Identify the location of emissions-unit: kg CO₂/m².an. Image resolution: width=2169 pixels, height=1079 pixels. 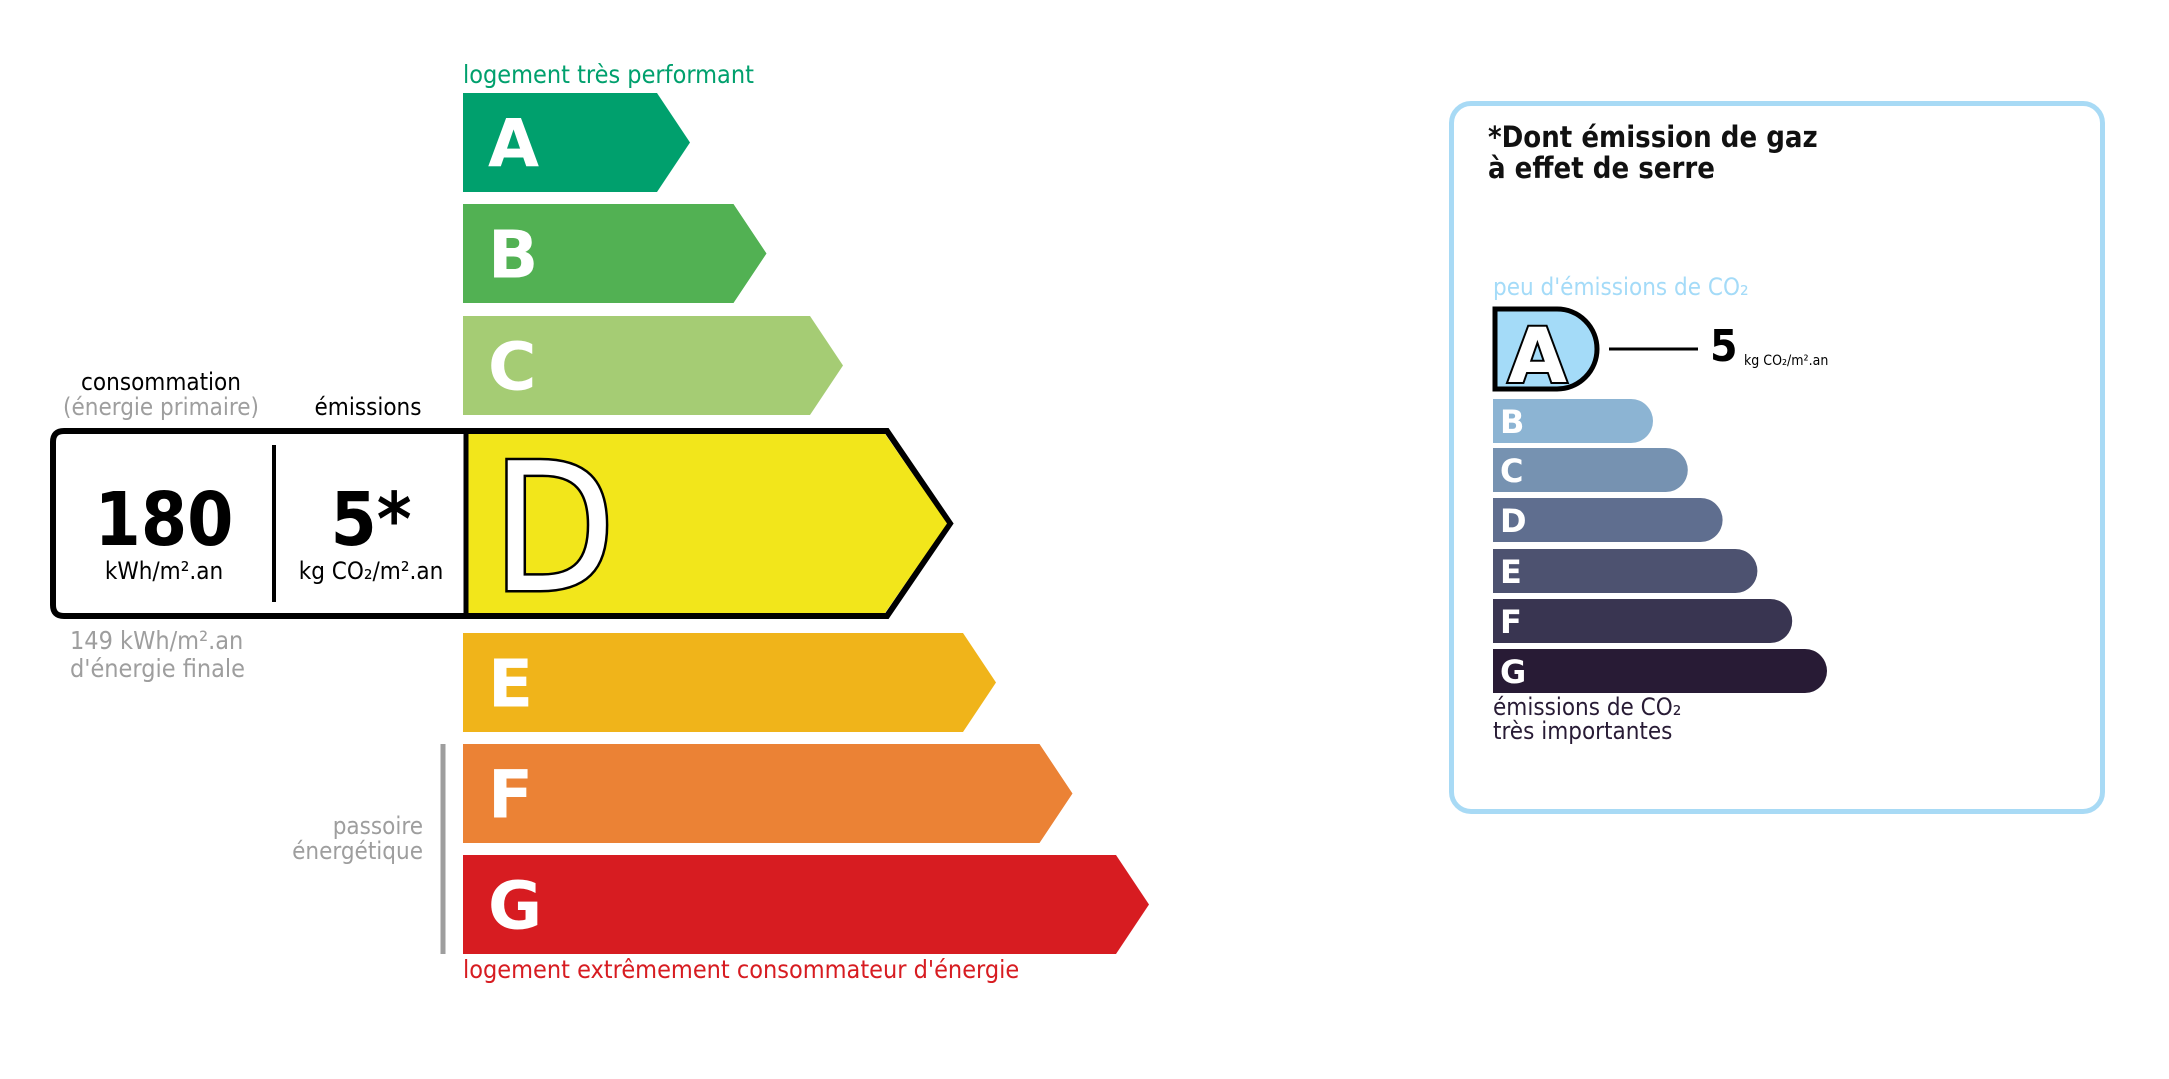
(371, 571).